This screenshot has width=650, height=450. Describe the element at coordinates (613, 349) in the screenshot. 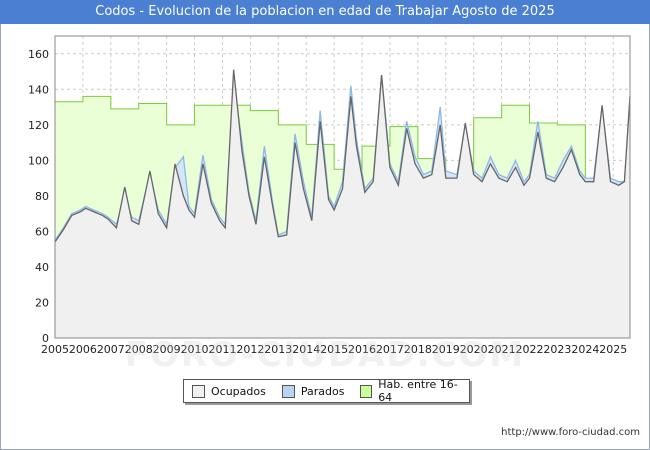

I see `x-tick-label: 2025` at that location.